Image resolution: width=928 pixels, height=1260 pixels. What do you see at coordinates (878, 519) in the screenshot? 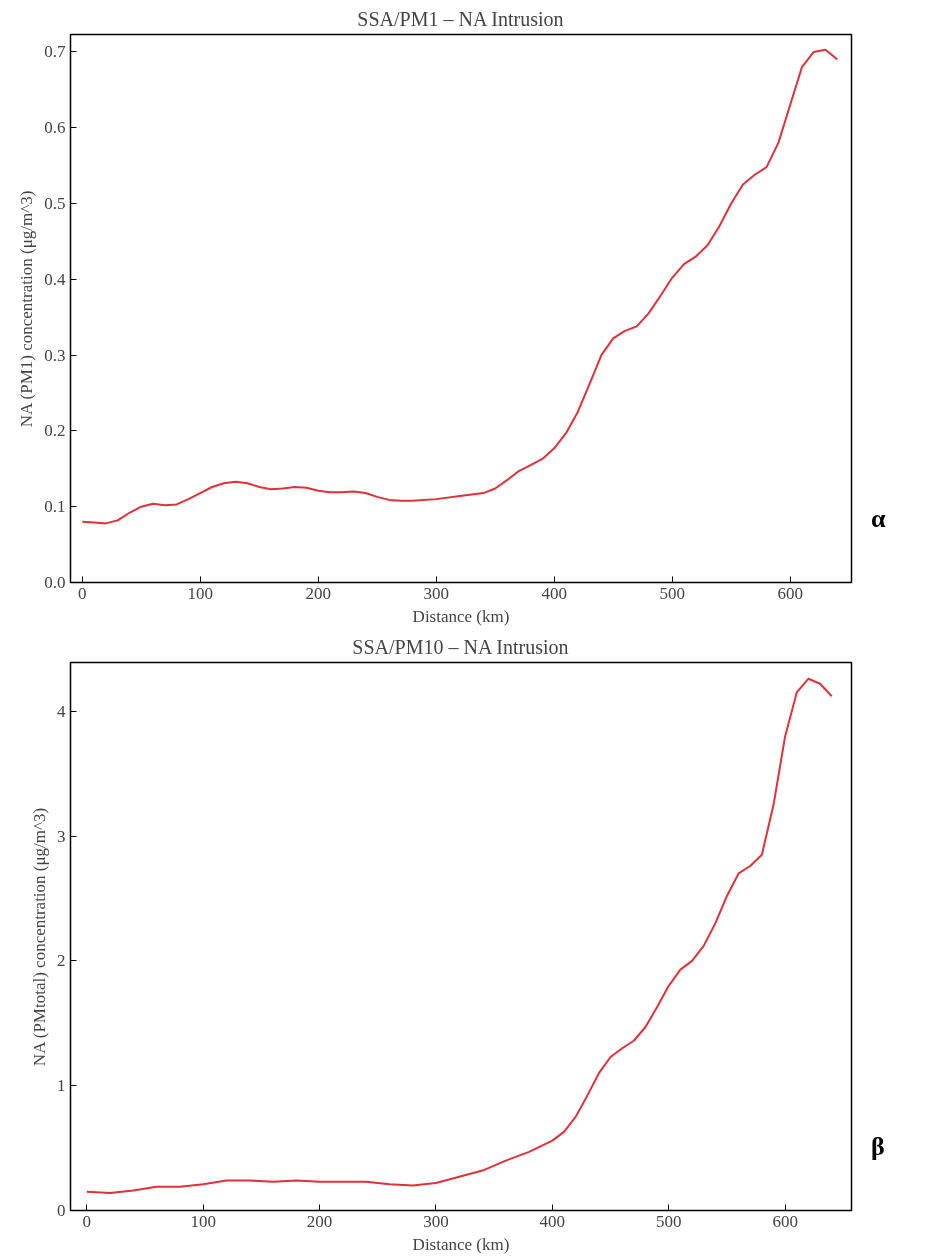
I see `text: α` at bounding box center [878, 519].